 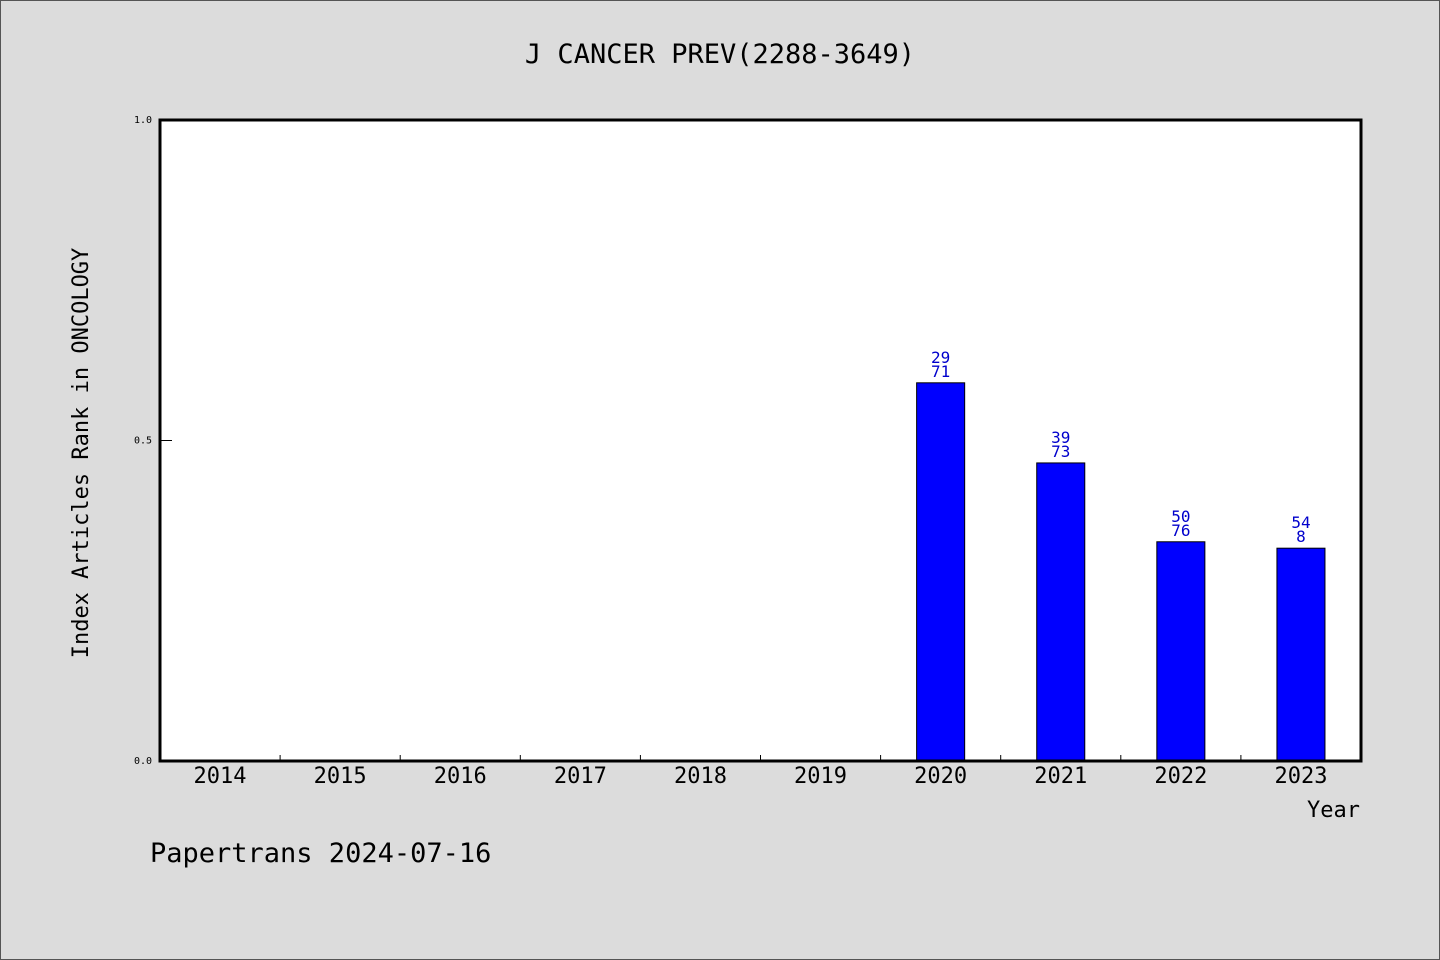 What do you see at coordinates (1180, 516) in the screenshot?
I see `bar-data-label: 50` at bounding box center [1180, 516].